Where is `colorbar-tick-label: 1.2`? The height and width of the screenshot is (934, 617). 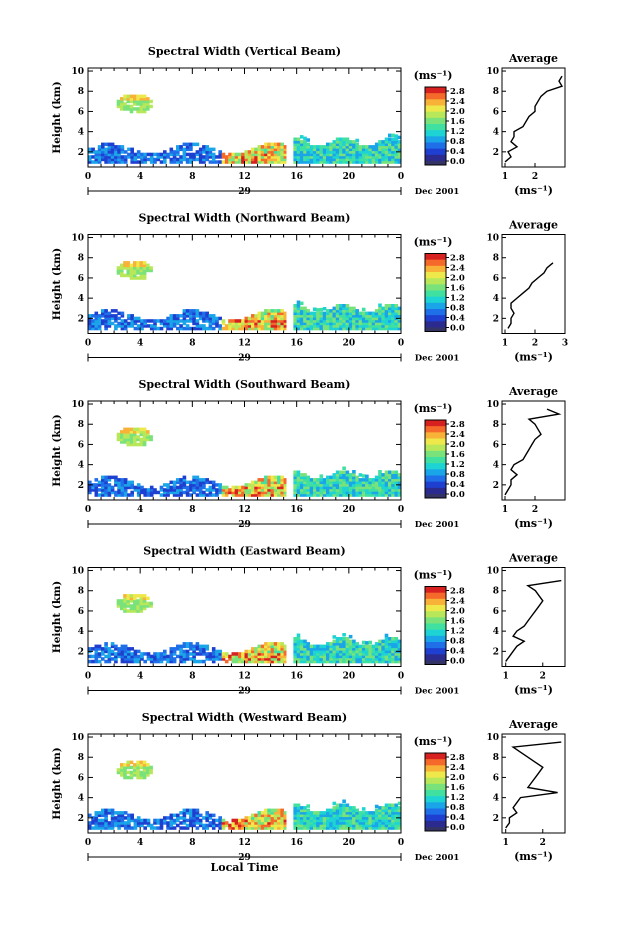 colorbar-tick-label: 1.2 is located at coordinates (457, 132).